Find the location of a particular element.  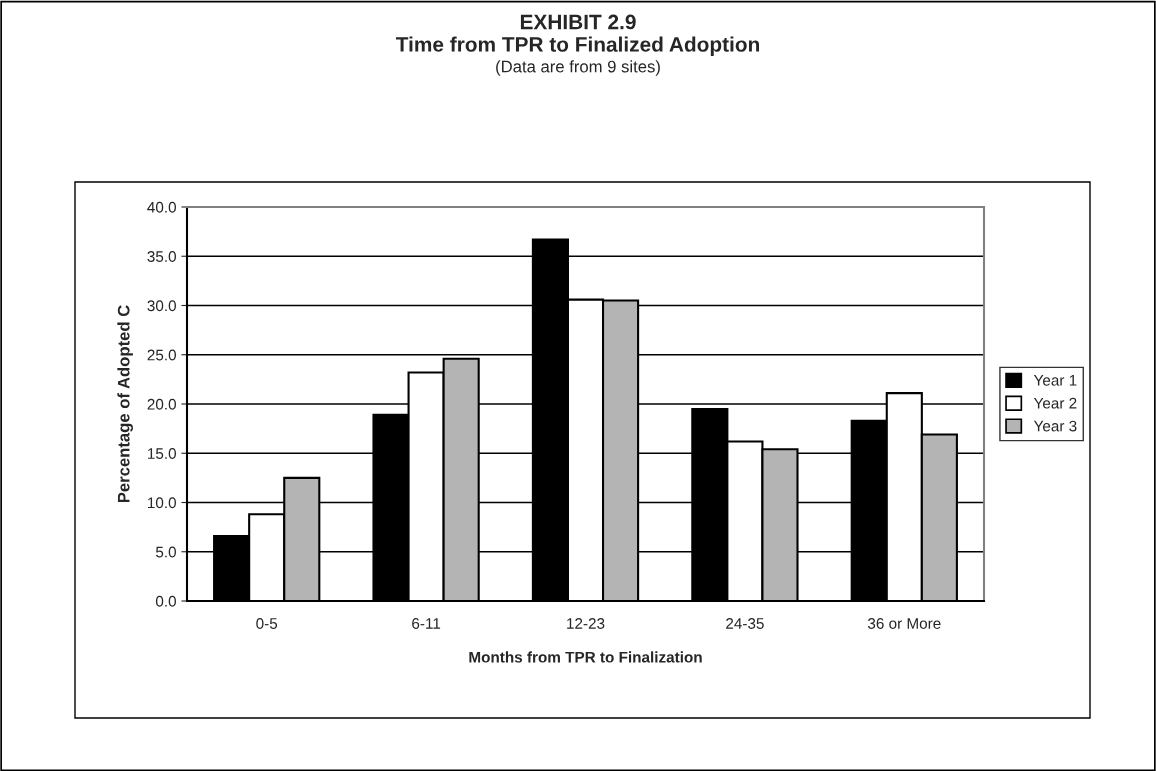

legend-label: Year 3 is located at coordinates (1055, 426).